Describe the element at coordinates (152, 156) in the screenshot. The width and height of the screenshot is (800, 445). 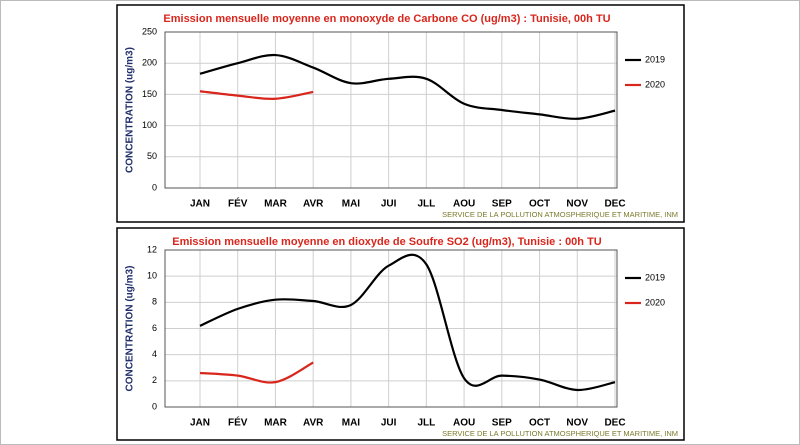
I see `y-tick-label: 50` at that location.